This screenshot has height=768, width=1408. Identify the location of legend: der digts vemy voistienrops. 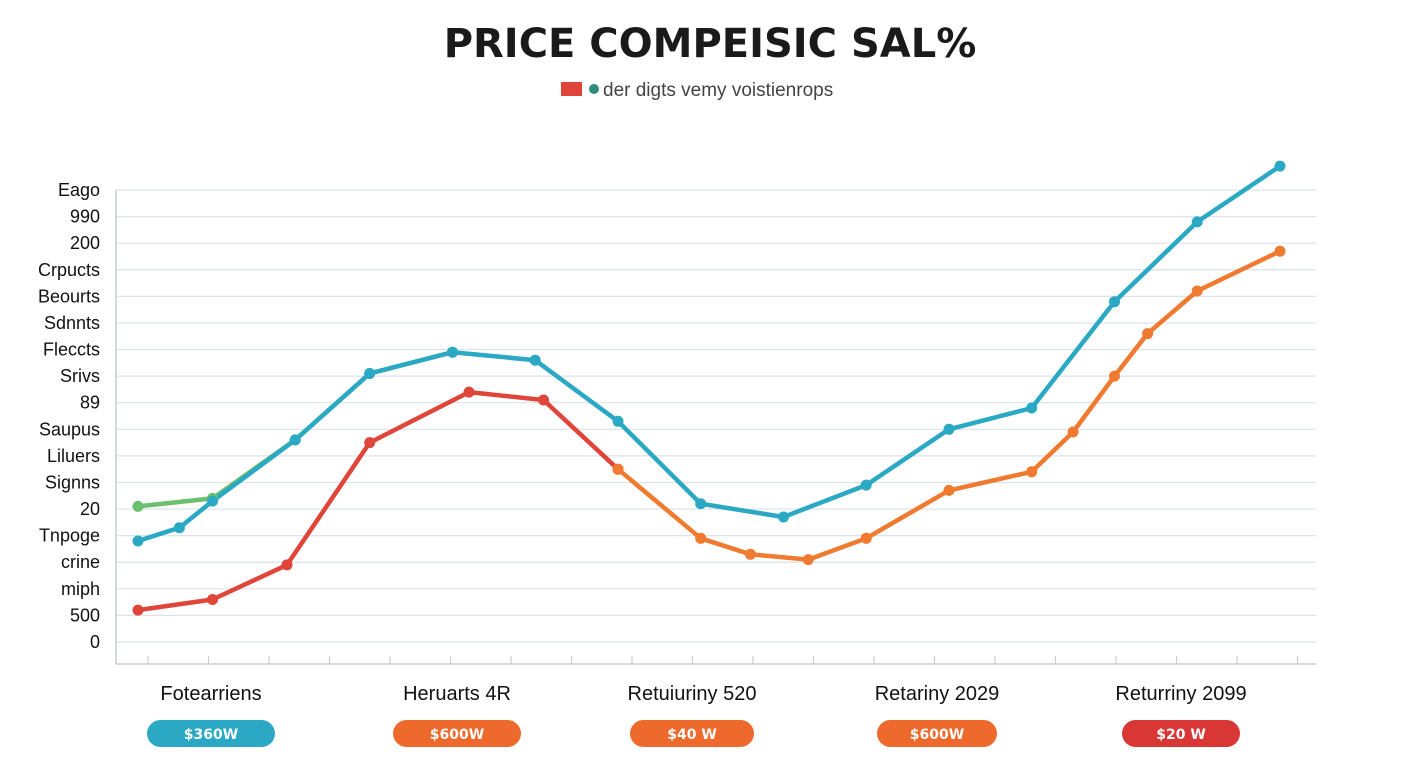
(697, 90).